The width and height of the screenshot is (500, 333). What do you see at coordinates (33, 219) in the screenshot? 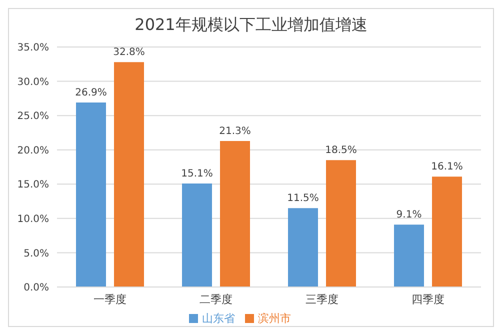
I see `y-tick-label: 10.0%` at bounding box center [33, 219].